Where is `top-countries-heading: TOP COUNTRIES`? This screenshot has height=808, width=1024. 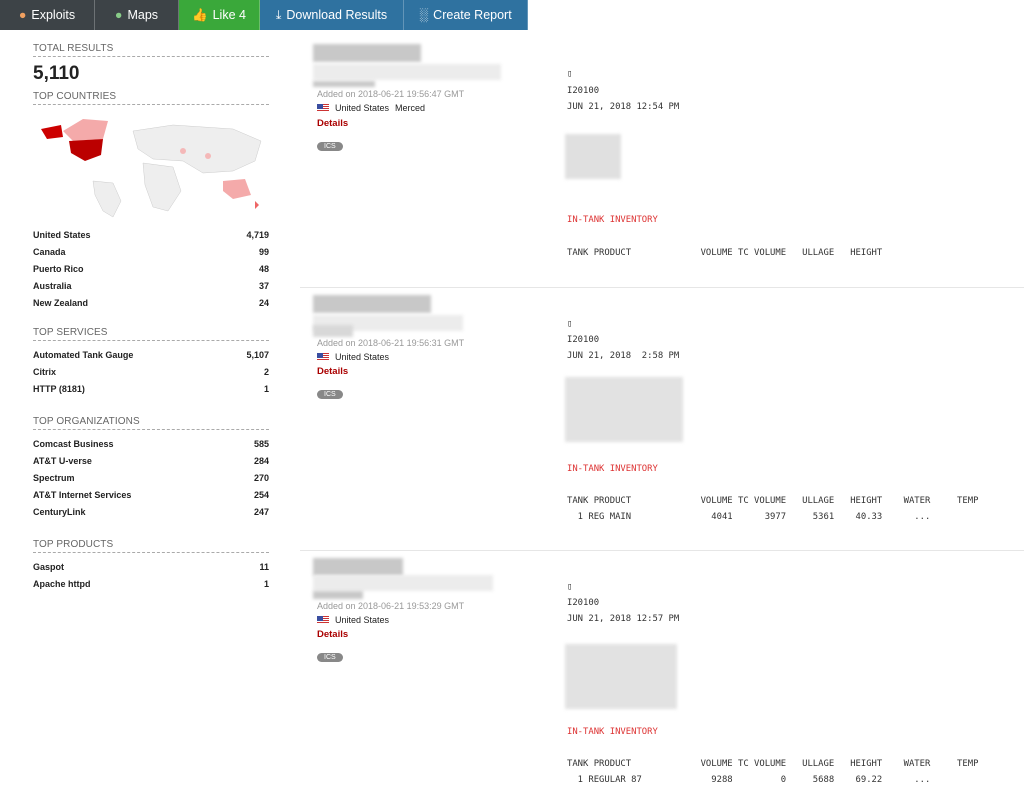 top-countries-heading: TOP COUNTRIES is located at coordinates (151, 98).